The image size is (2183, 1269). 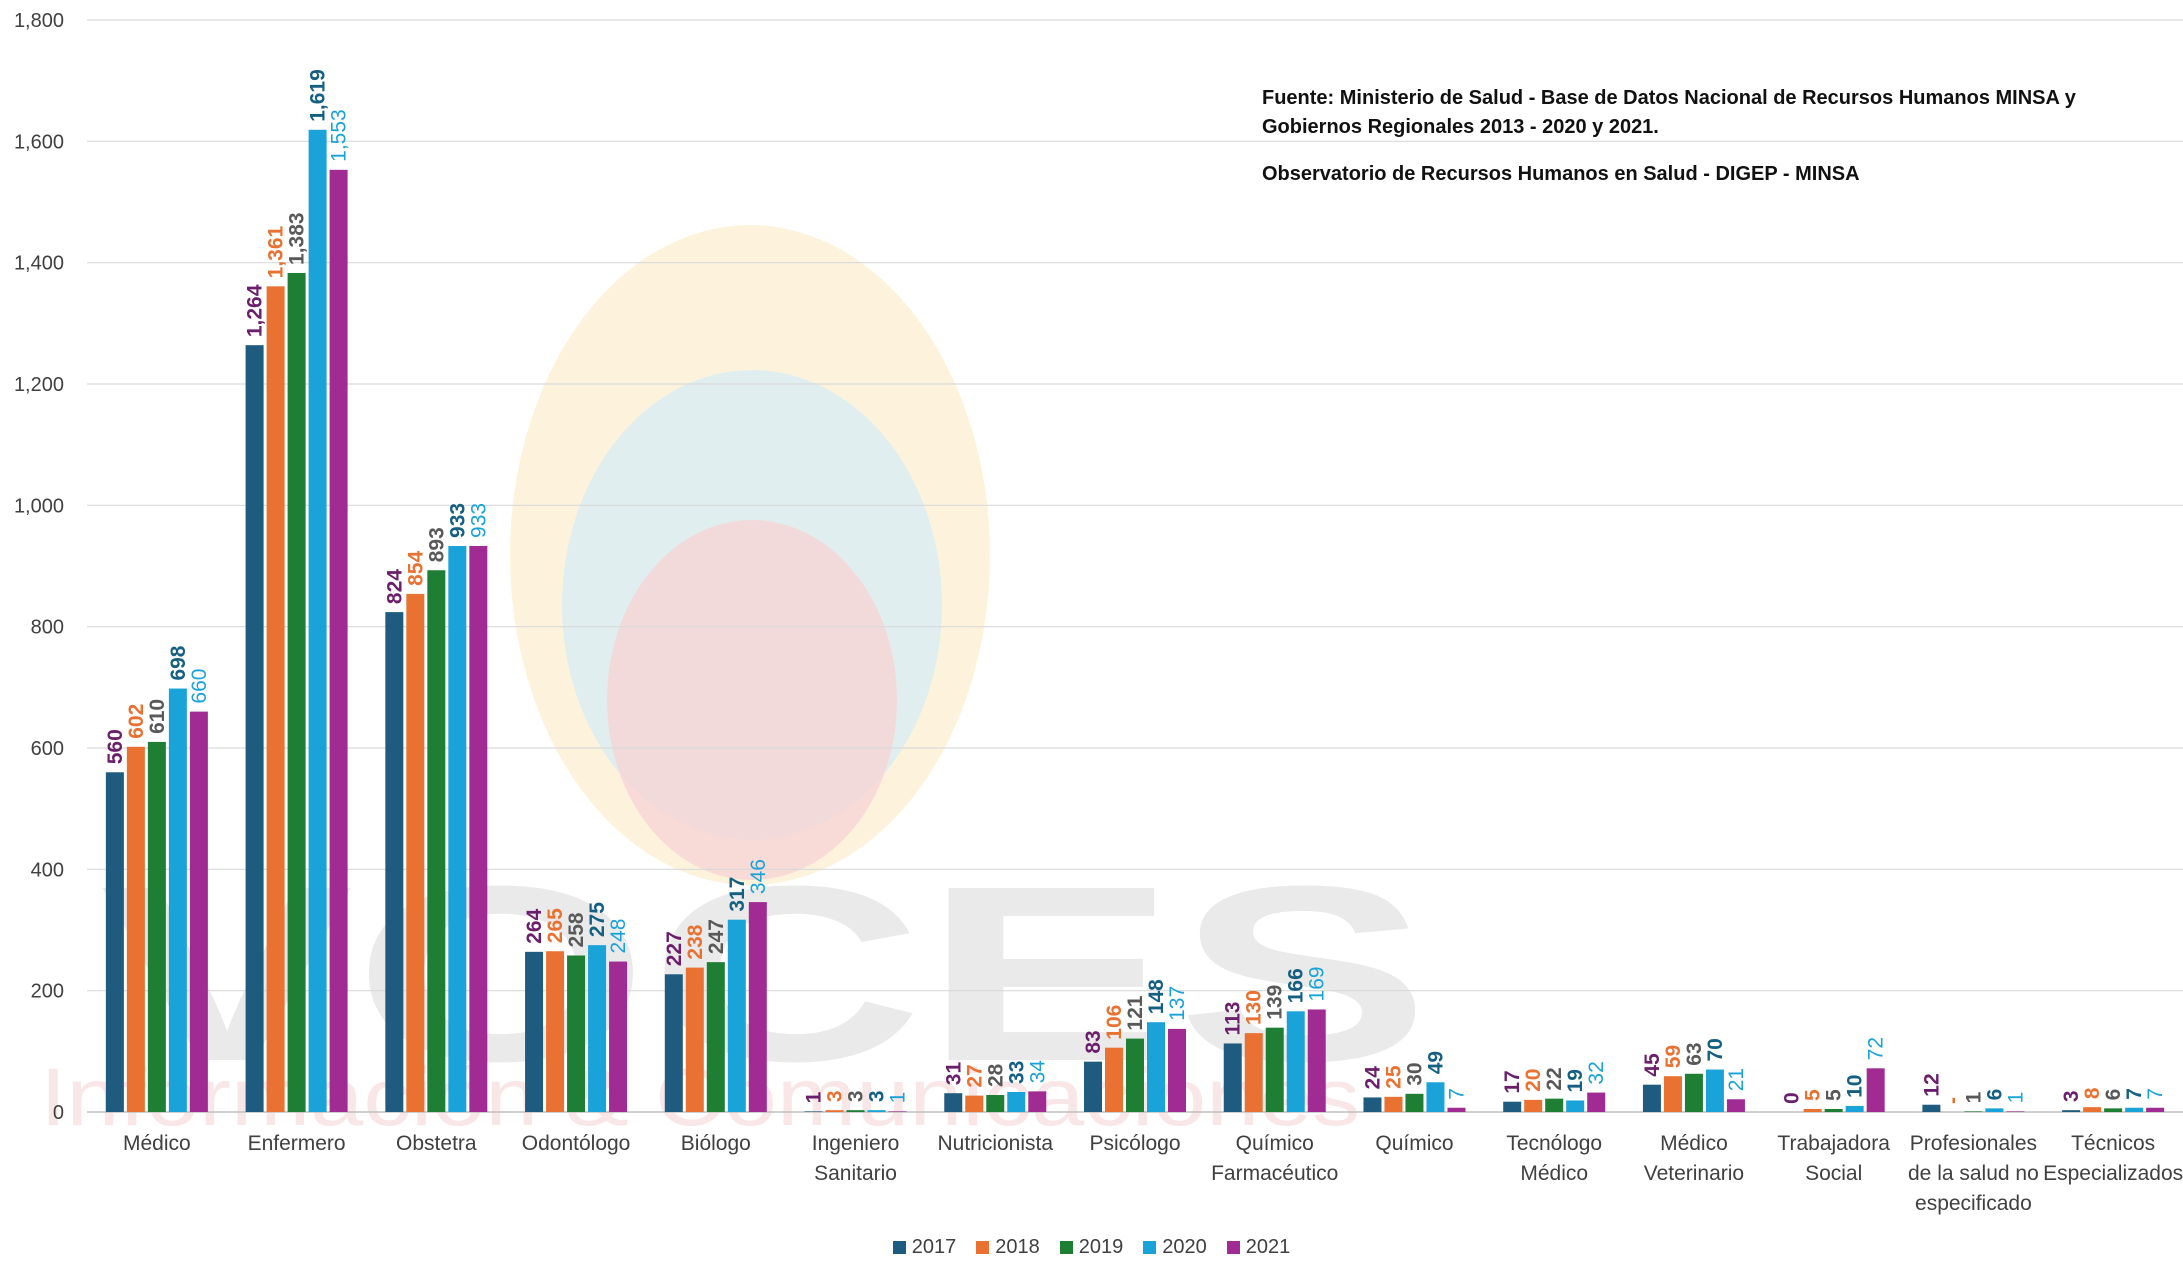 What do you see at coordinates (716, 936) in the screenshot?
I see `data-label: 247` at bounding box center [716, 936].